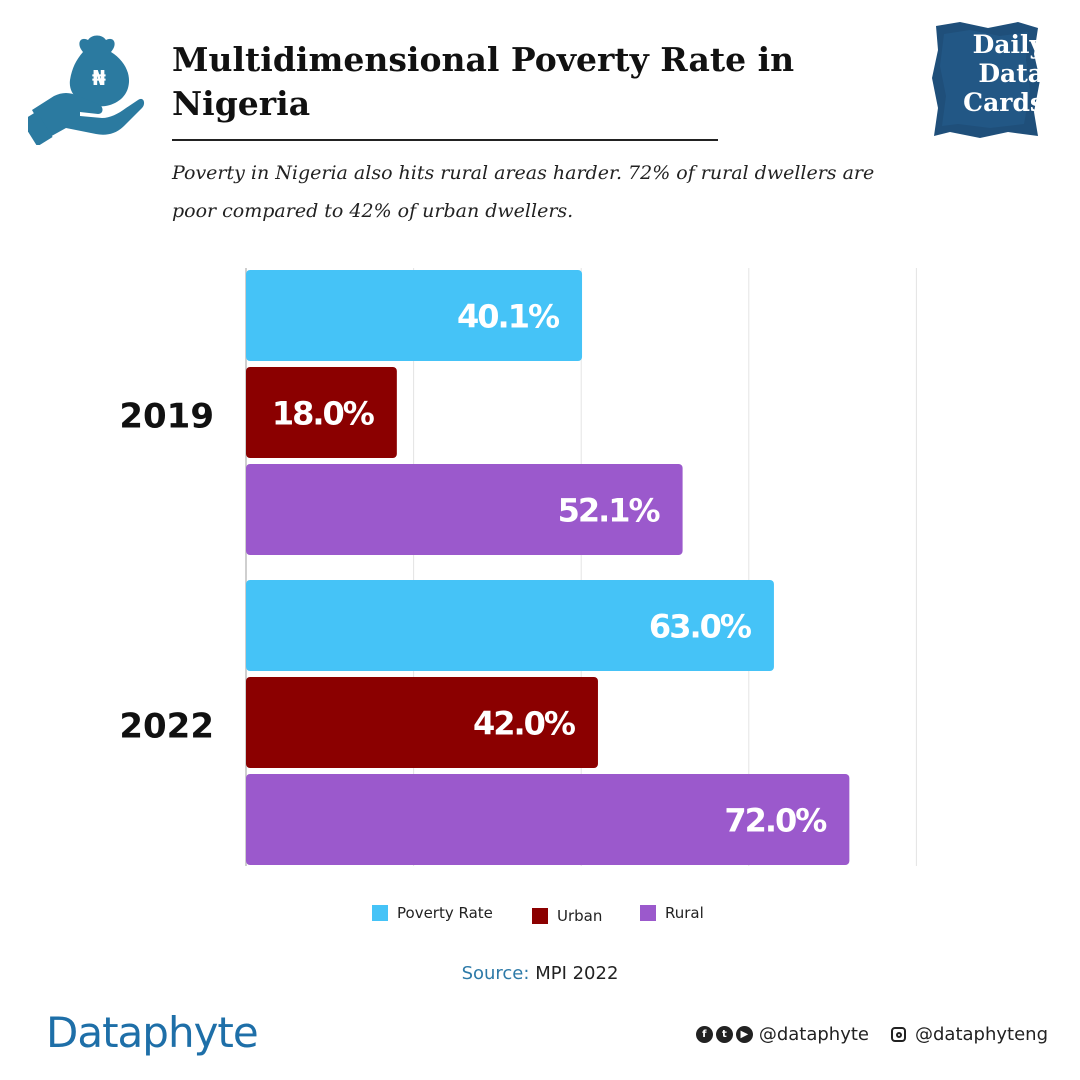 Image resolution: width=1080 pixels, height=1080 pixels. Describe the element at coordinates (510, 625) in the screenshot. I see `bar-poverty-rate-2022` at that location.